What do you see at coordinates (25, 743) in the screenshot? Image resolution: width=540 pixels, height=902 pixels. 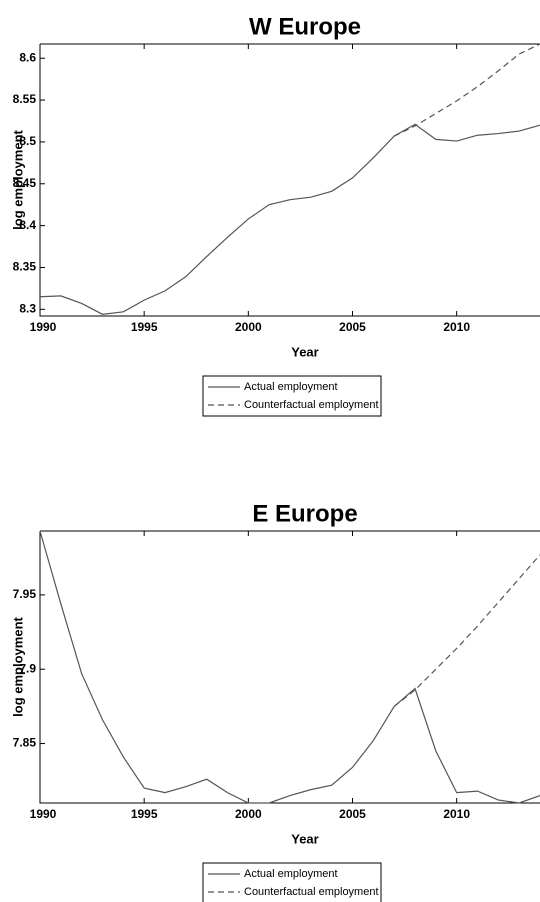 I see `y-tick-label: 7.85` at bounding box center [25, 743].